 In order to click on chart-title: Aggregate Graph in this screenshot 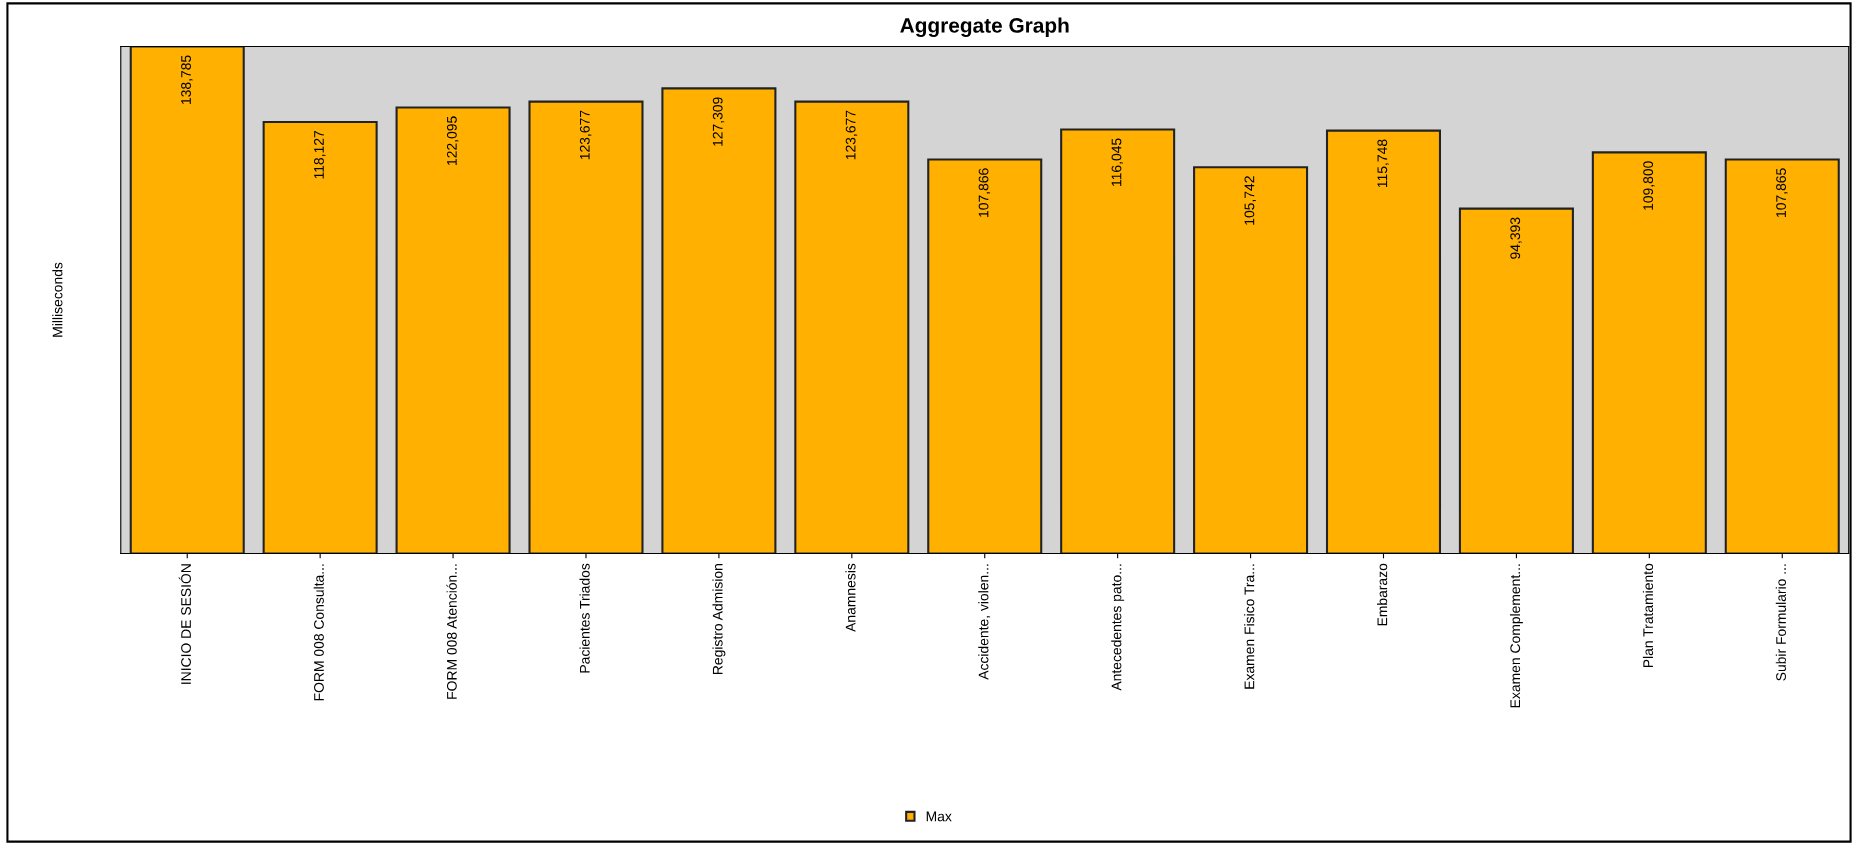, I will do `click(984, 27)`.